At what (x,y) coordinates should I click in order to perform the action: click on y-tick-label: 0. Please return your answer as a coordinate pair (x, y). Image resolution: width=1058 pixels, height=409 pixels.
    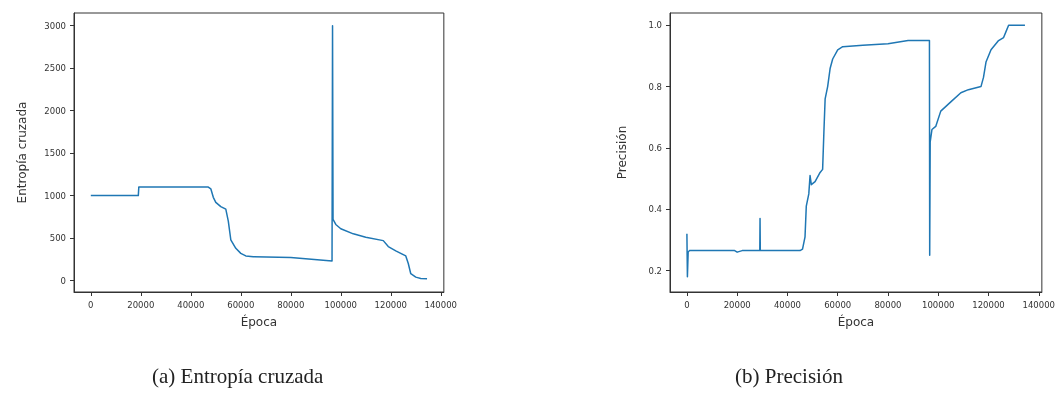
    Looking at the image, I should click on (63, 280).